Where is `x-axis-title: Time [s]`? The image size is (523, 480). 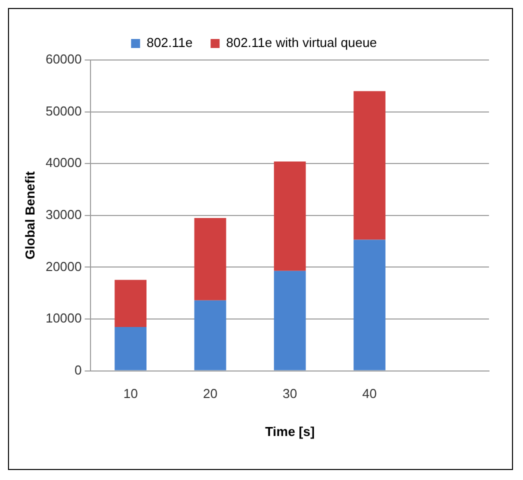
x-axis-title: Time [s] is located at coordinates (290, 431).